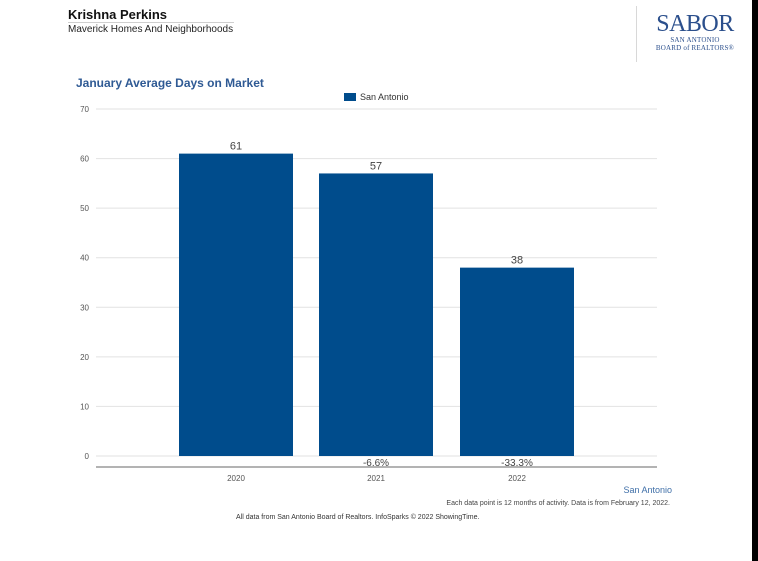 Image resolution: width=758 pixels, height=561 pixels. Describe the element at coordinates (647, 490) in the screenshot. I see `footer-region-label: San Antonio` at that location.